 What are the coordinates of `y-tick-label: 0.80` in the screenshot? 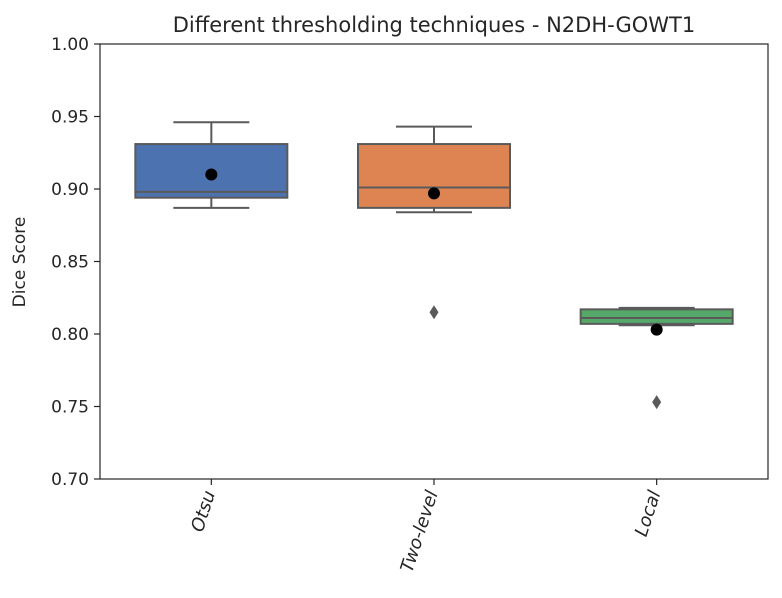 It's located at (70, 335).